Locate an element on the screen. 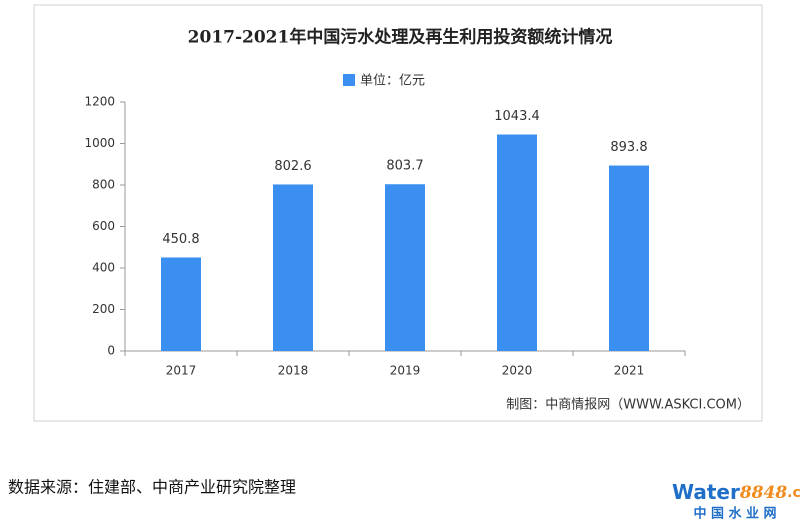  logo-tagline: 中 国 水 业 网 is located at coordinates (734, 514).